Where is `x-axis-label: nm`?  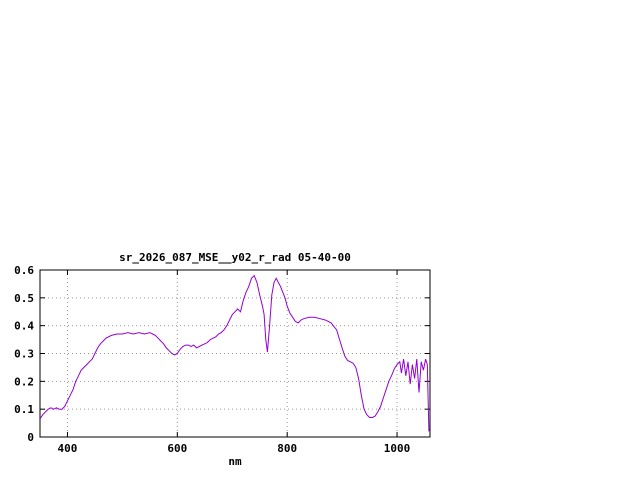 x-axis-label: nm is located at coordinates (235, 461).